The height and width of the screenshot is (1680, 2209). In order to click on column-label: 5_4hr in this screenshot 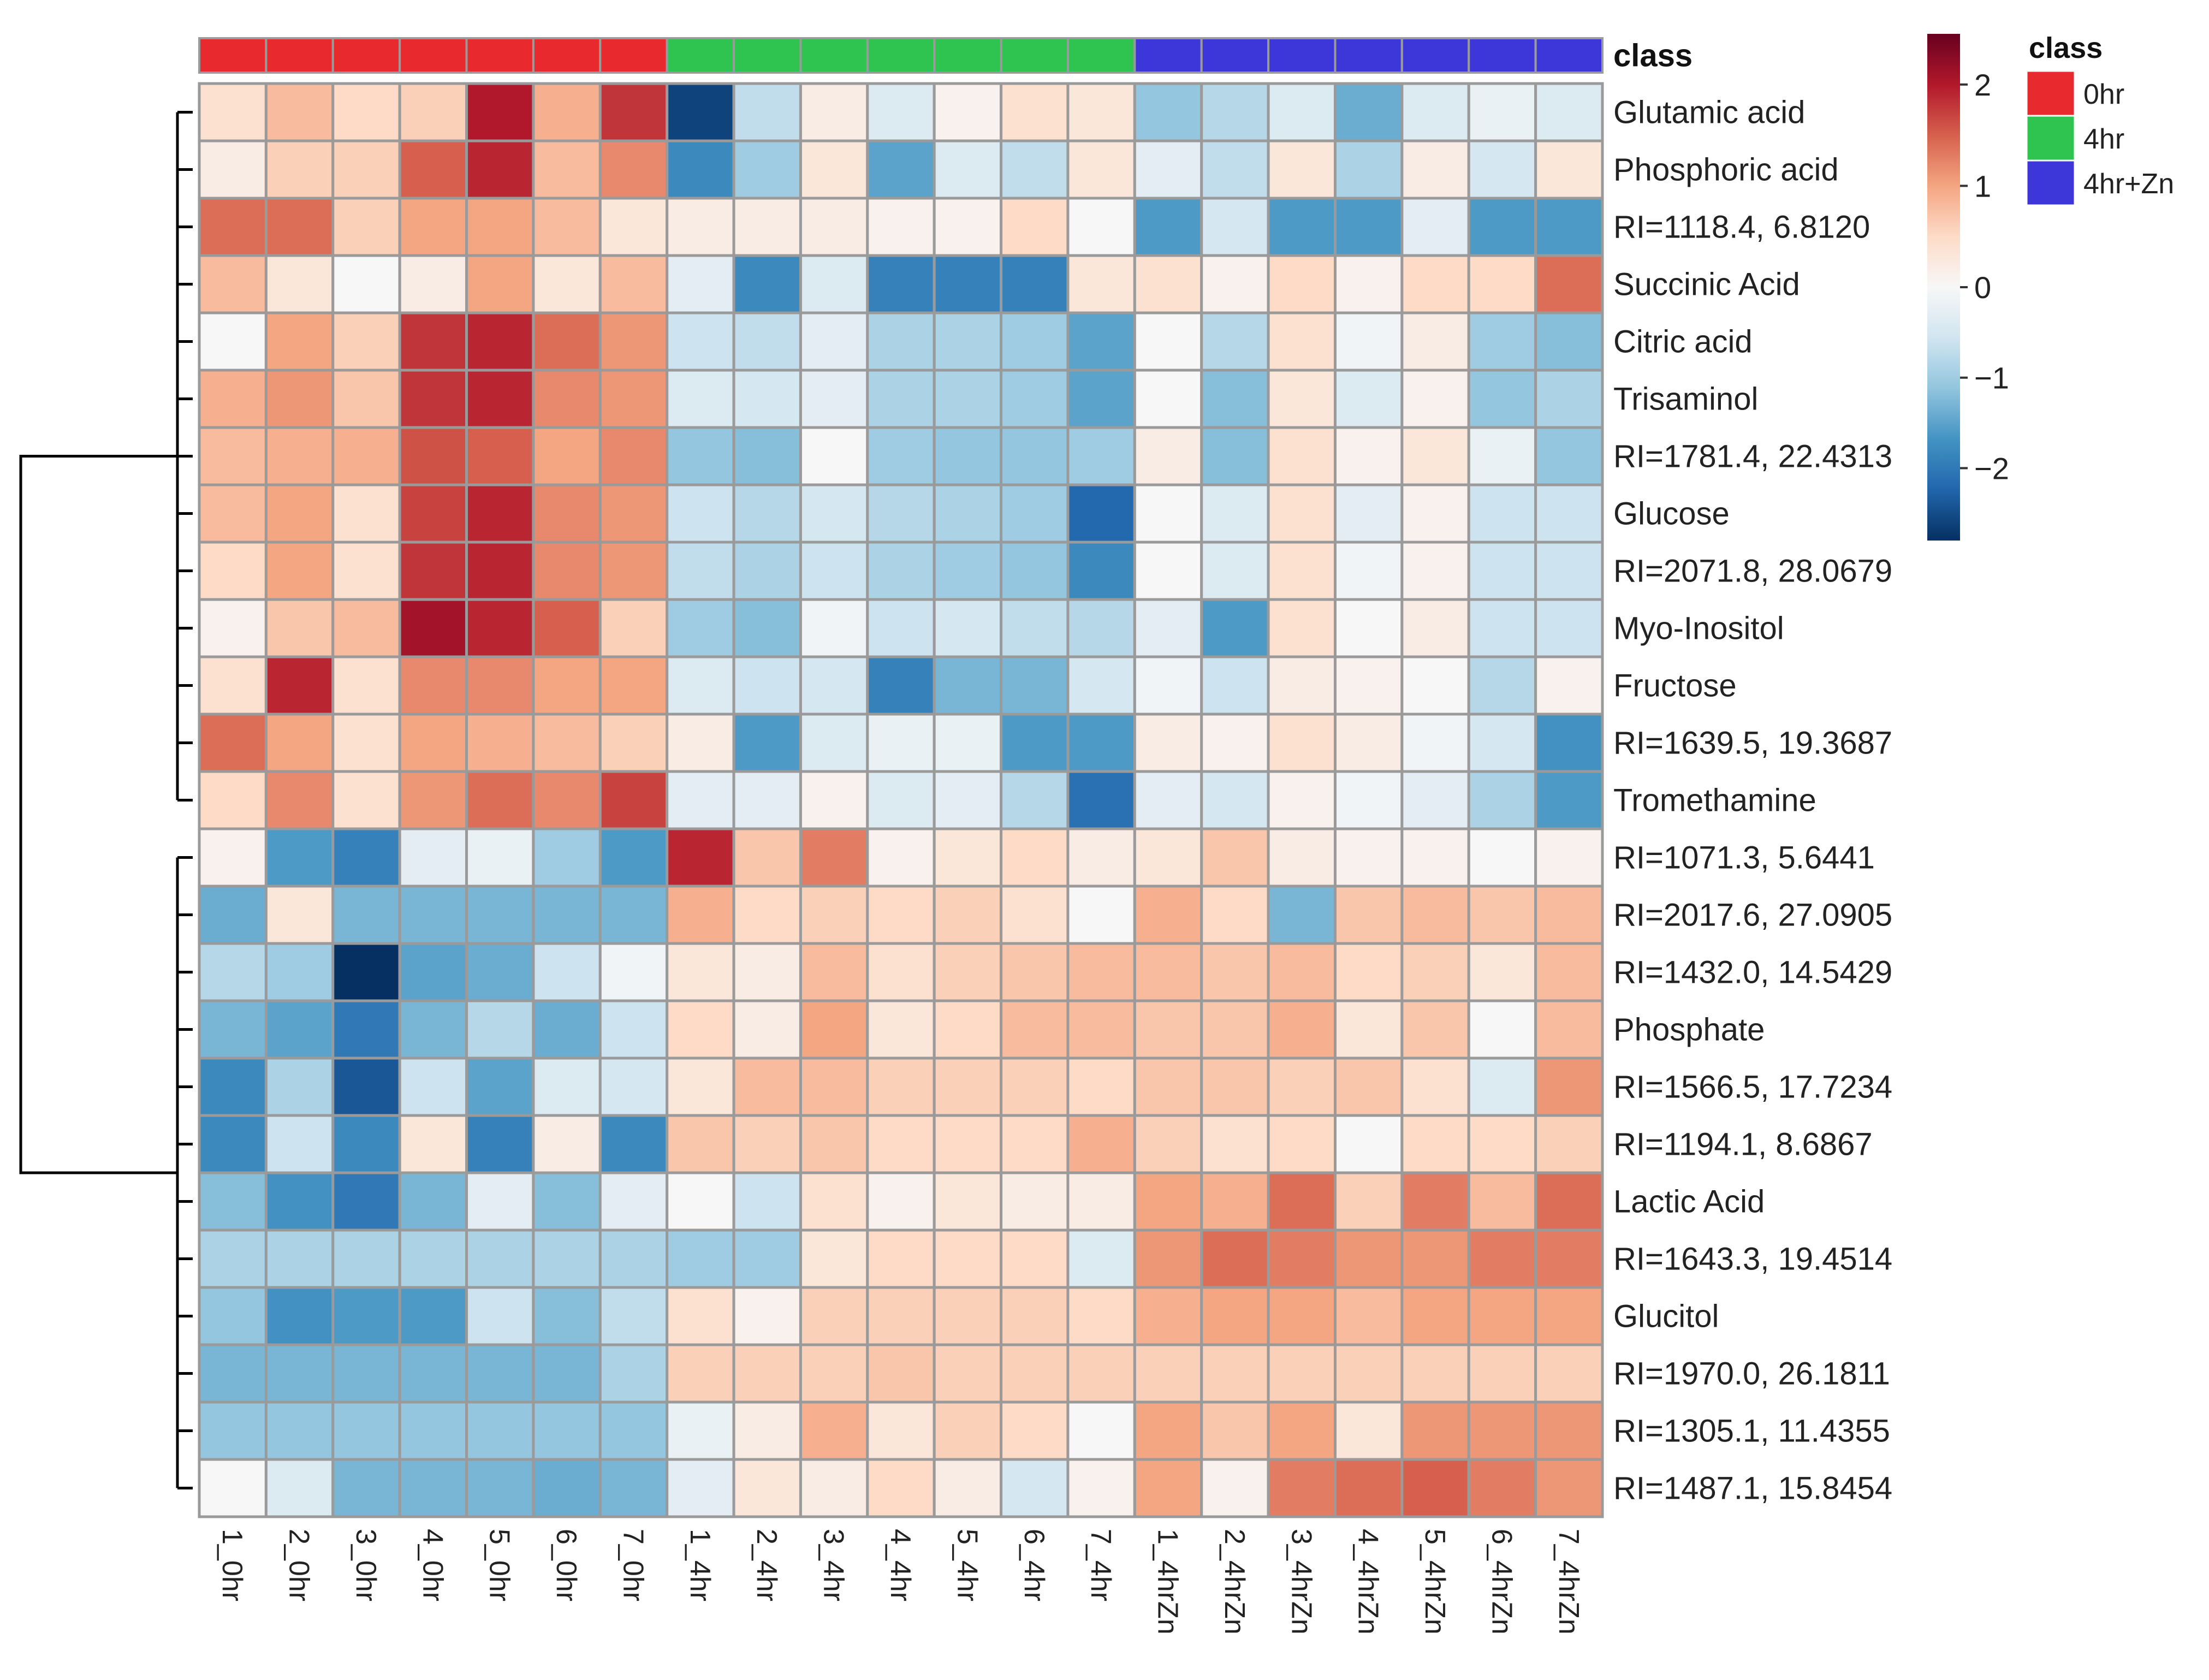, I will do `click(967, 1565)`.